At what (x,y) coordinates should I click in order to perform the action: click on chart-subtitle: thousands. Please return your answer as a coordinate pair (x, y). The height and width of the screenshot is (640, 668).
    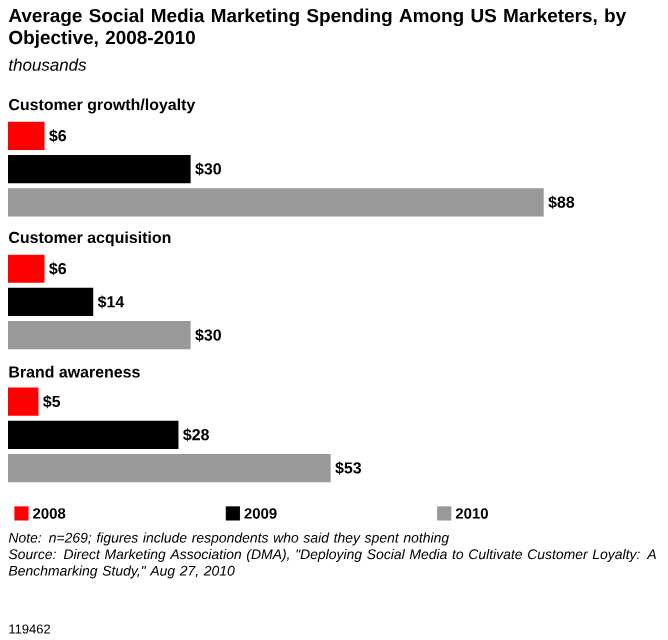
    Looking at the image, I should click on (48, 64).